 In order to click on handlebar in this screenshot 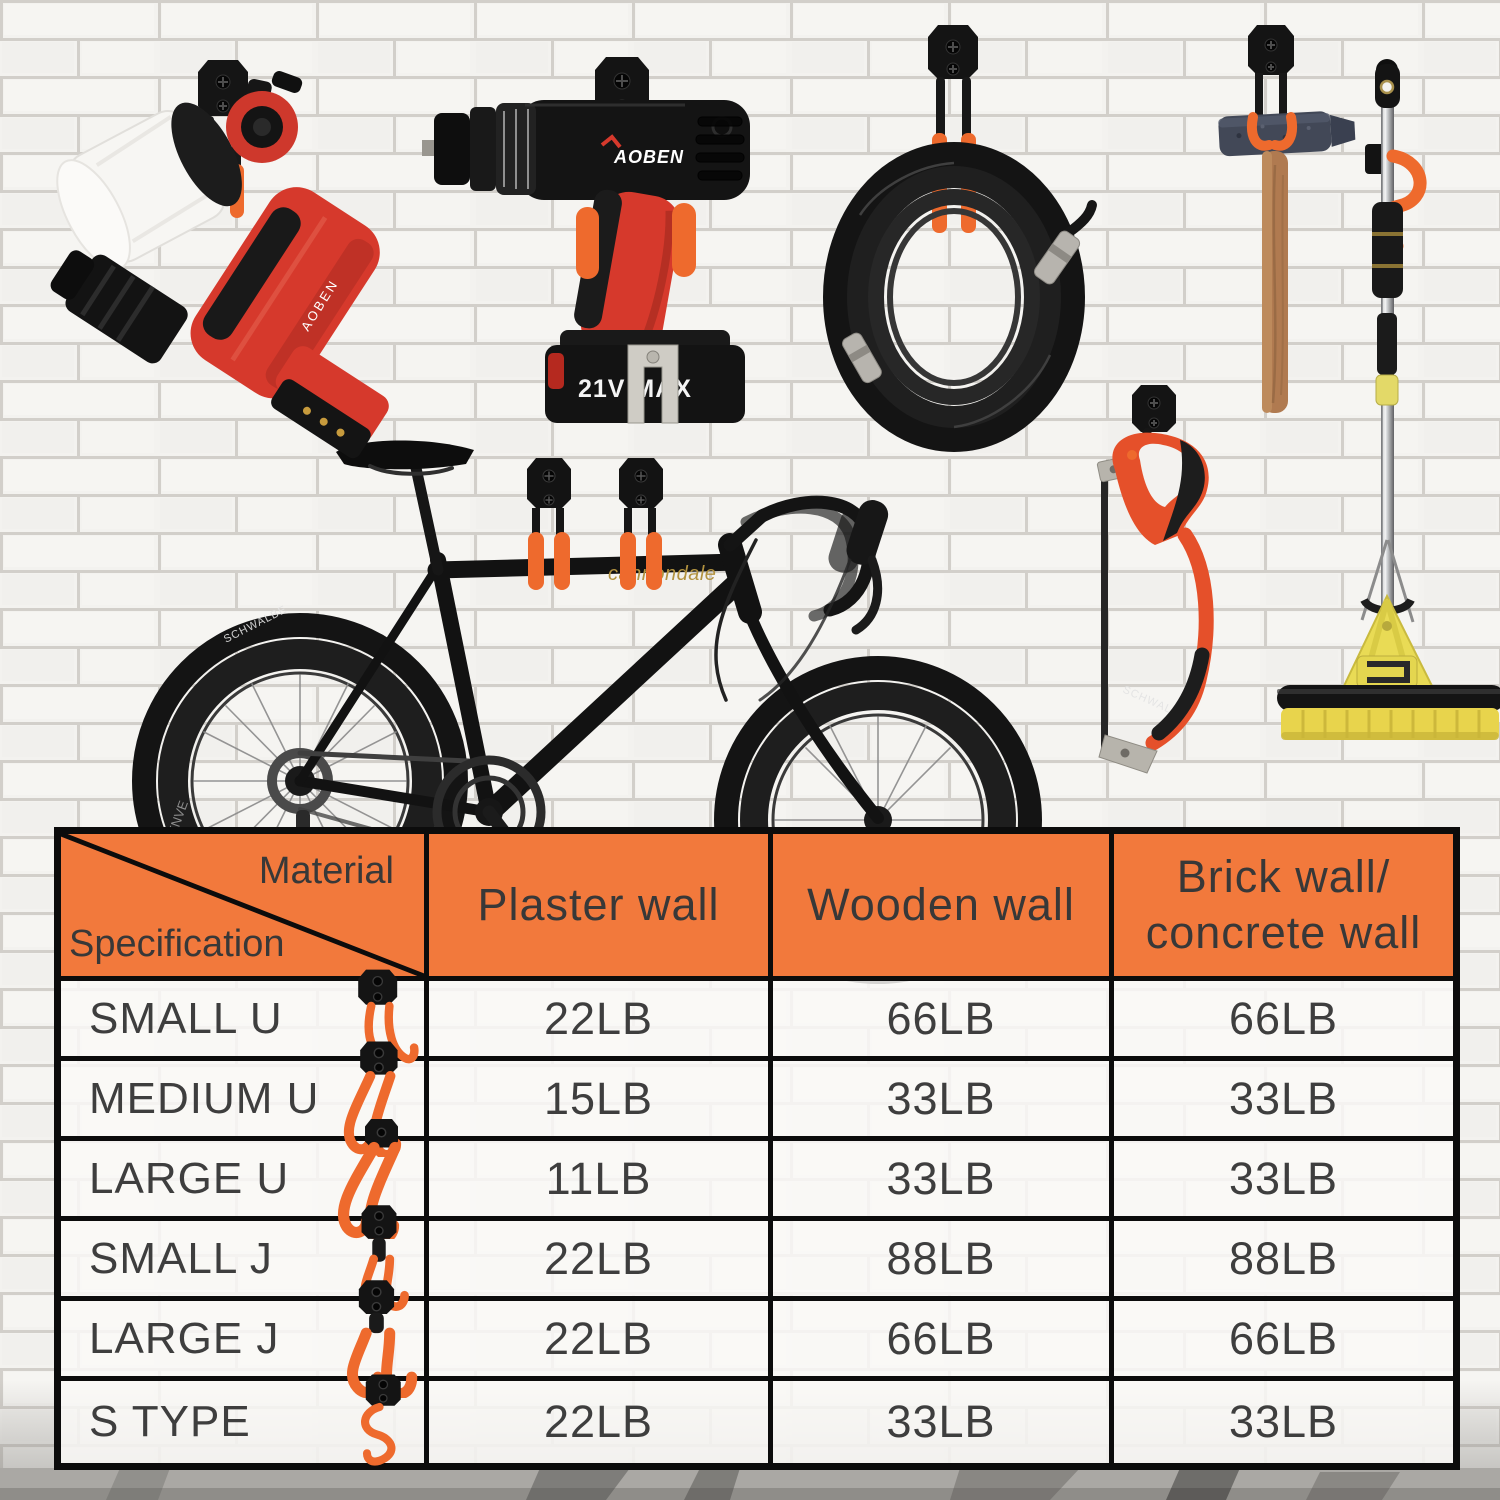, I will do `click(801, 598)`.